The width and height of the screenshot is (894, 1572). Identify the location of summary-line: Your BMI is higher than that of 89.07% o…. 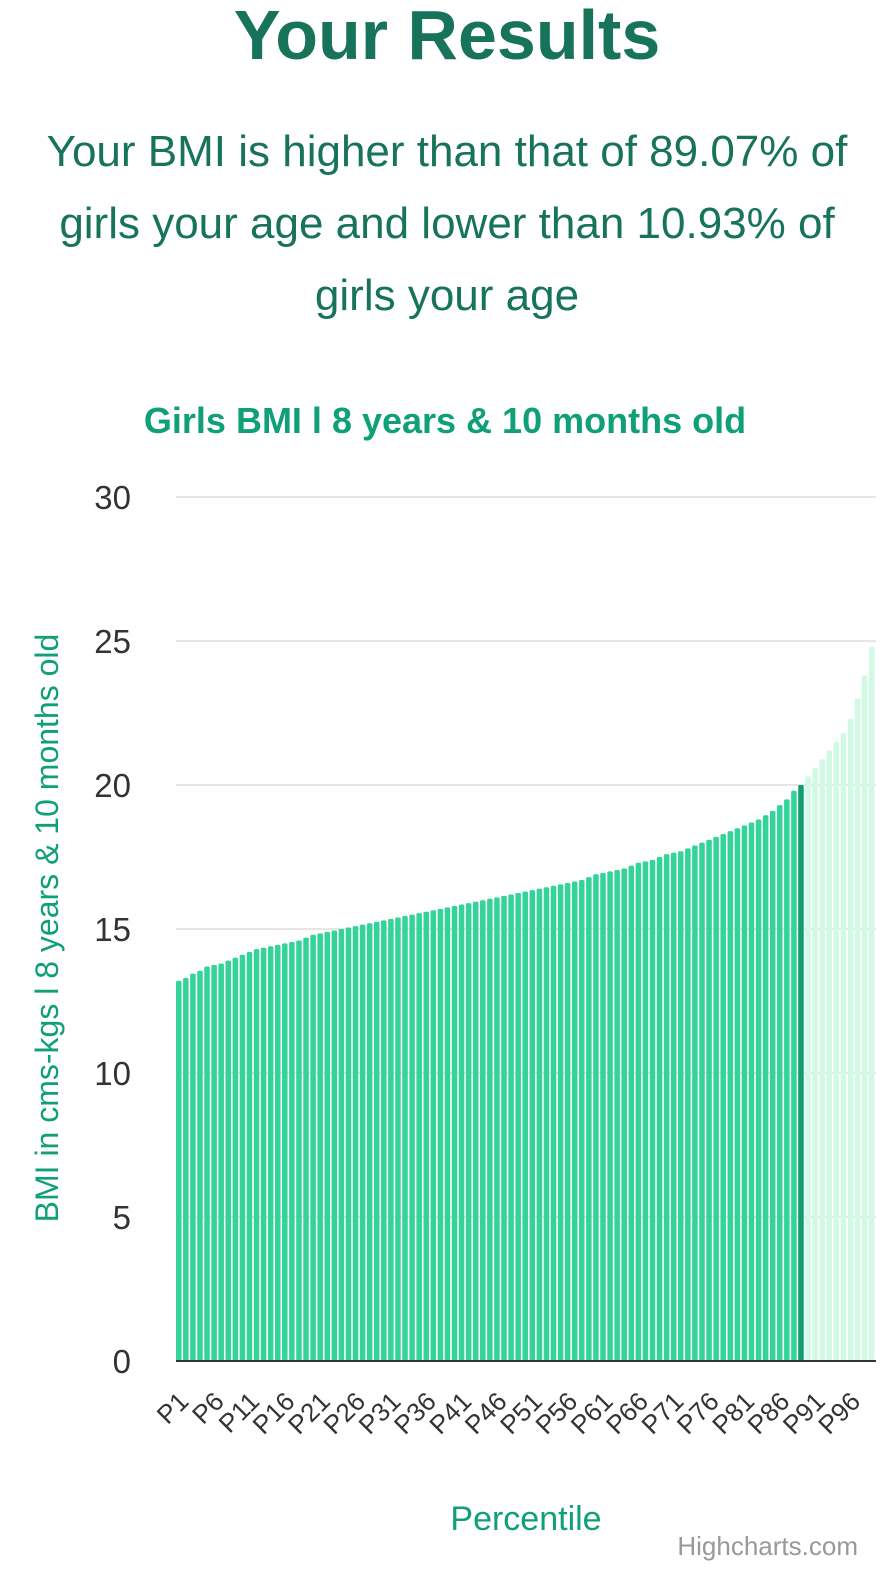
(447, 151).